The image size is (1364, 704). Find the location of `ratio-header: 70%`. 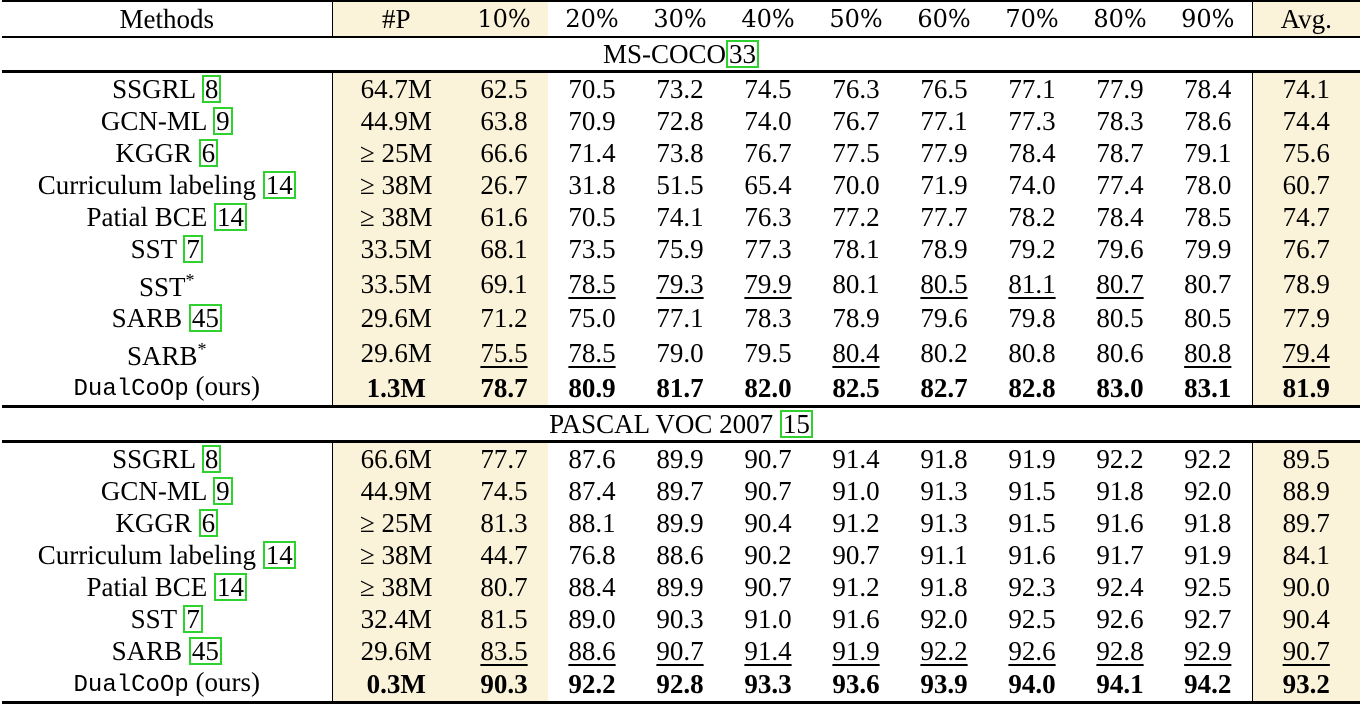

ratio-header: 70% is located at coordinates (1032, 19).